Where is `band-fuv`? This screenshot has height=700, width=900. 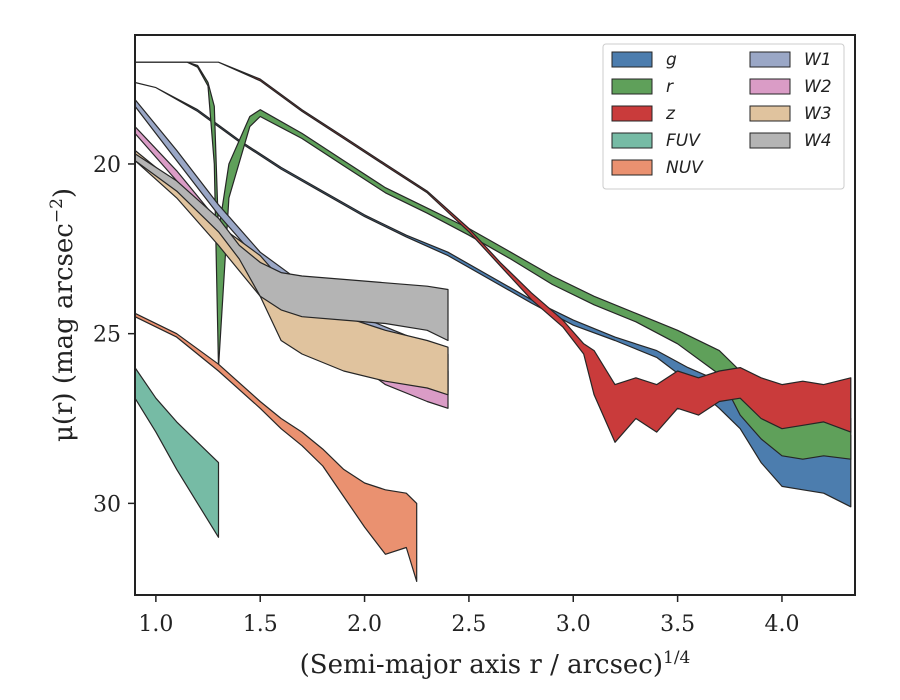 band-fuv is located at coordinates (177, 452).